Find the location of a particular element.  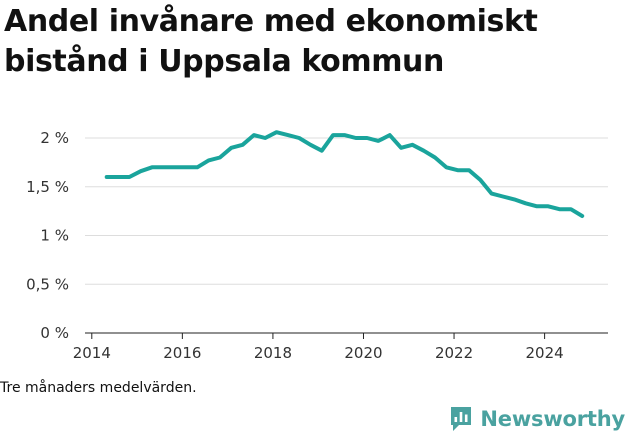

x-tick-label: 2014 is located at coordinates (92, 353).